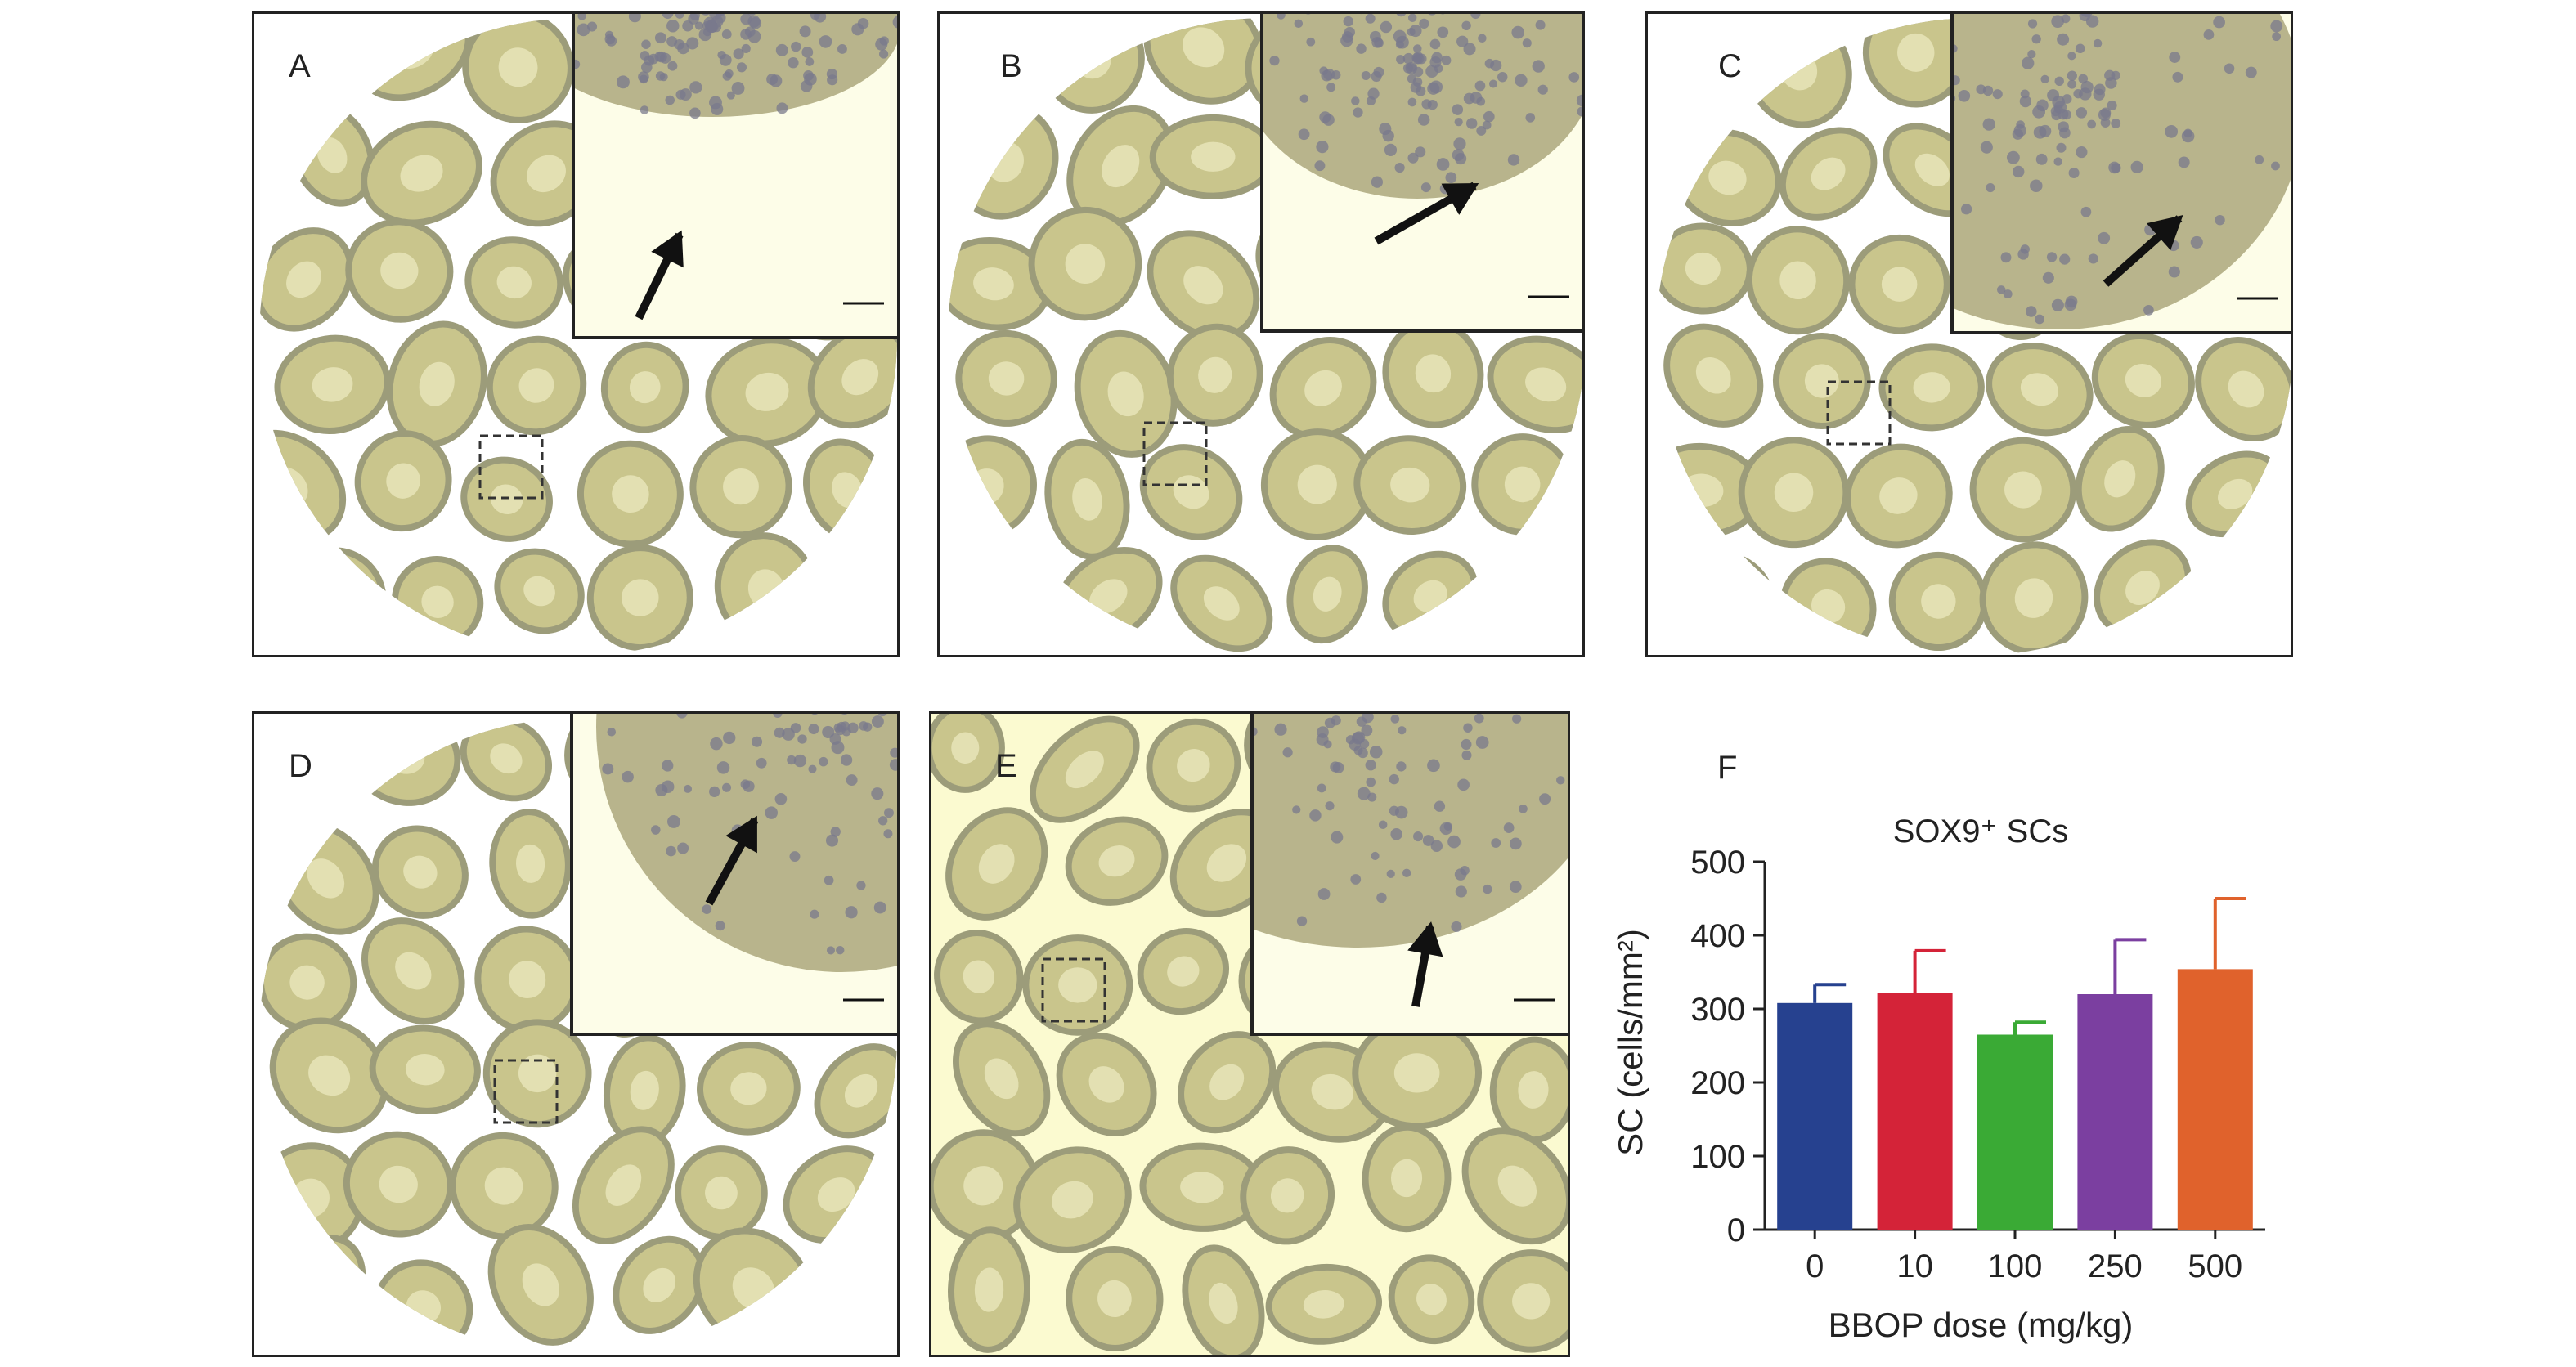 This screenshot has height=1367, width=2576. Describe the element at coordinates (1717, 863) in the screenshot. I see `y-tick-label: 500` at that location.